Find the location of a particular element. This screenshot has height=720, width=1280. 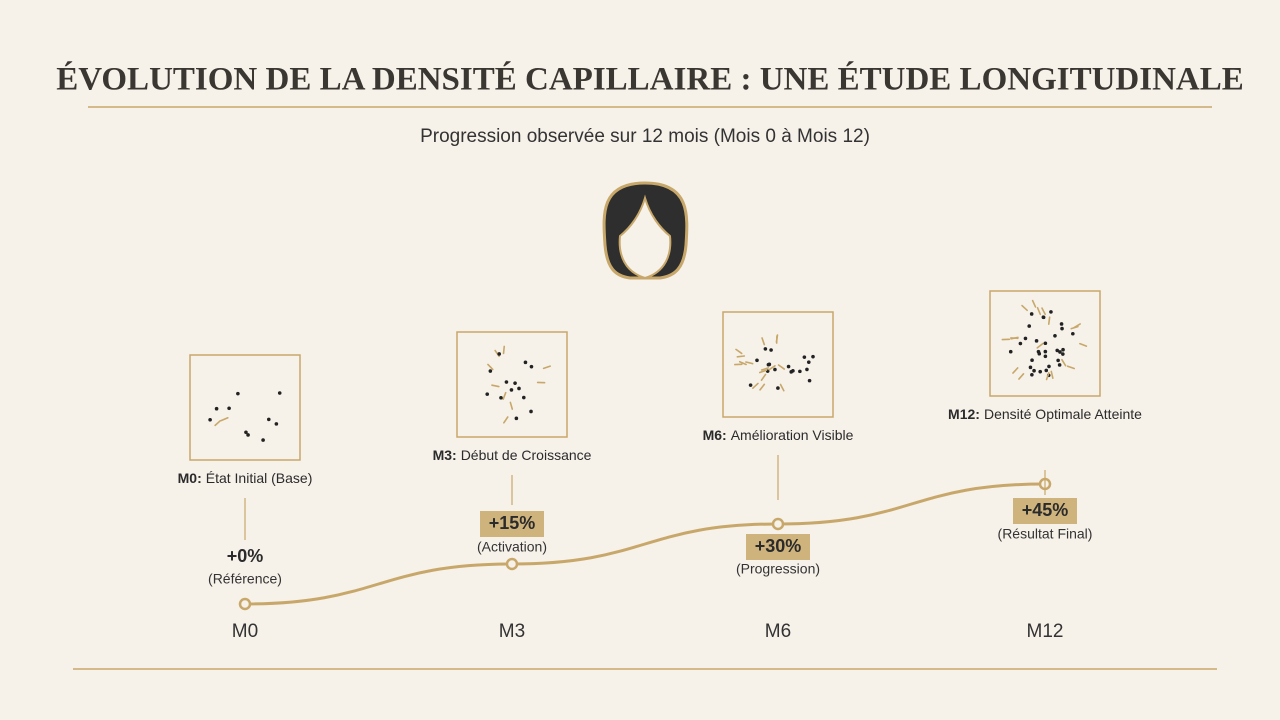

trend-line is located at coordinates (645, 544).